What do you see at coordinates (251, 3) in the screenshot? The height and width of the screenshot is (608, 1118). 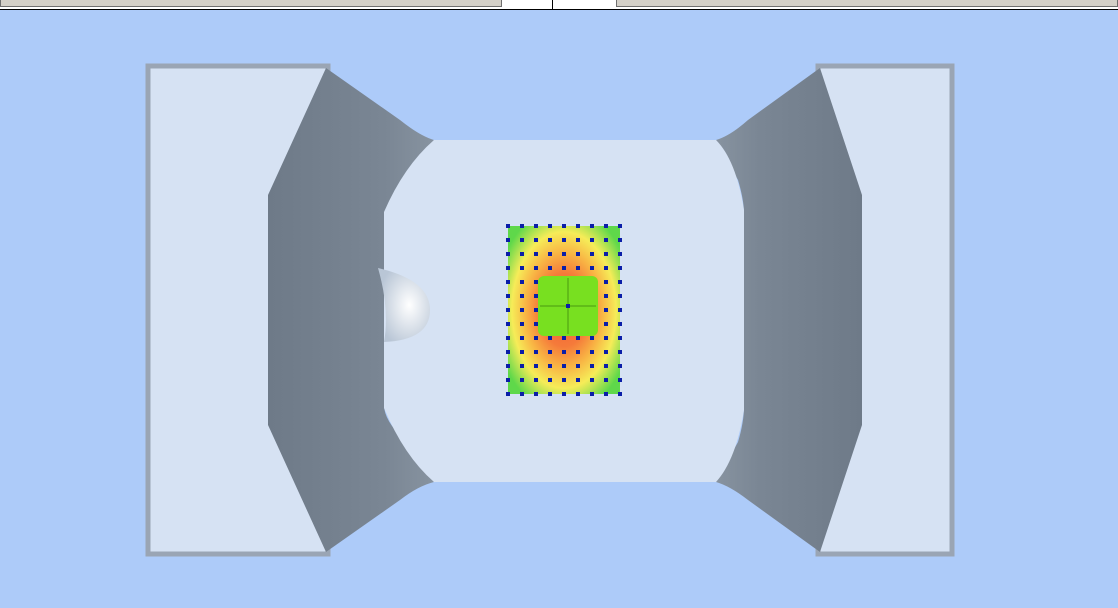 I see `toolbar-field-left` at bounding box center [251, 3].